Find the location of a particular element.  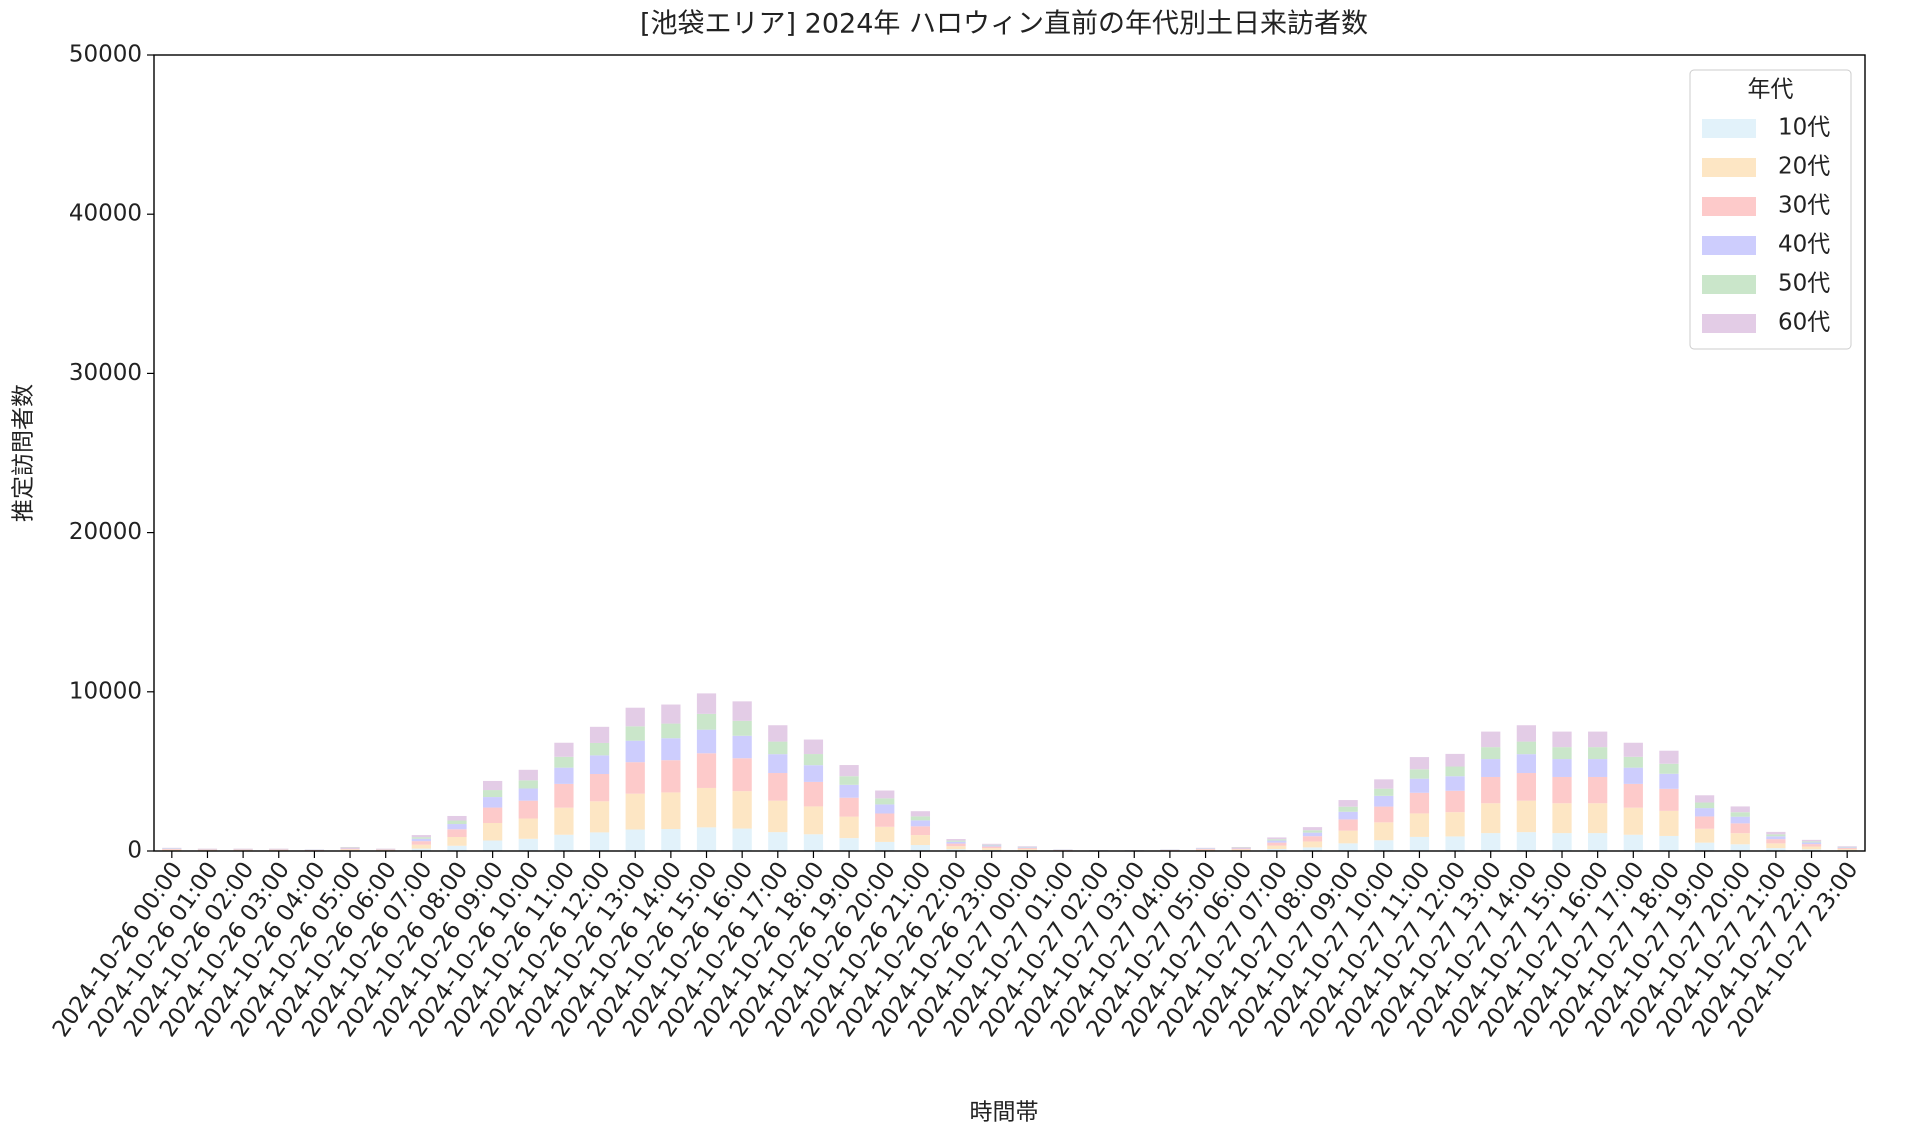

y-tick-label: 20000 is located at coordinates (105, 532).